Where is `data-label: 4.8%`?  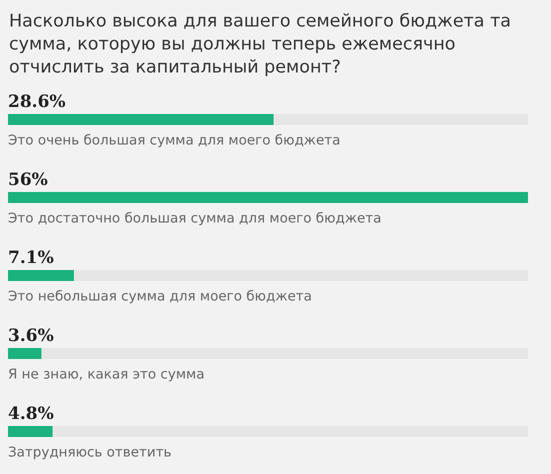 data-label: 4.8% is located at coordinates (31, 414).